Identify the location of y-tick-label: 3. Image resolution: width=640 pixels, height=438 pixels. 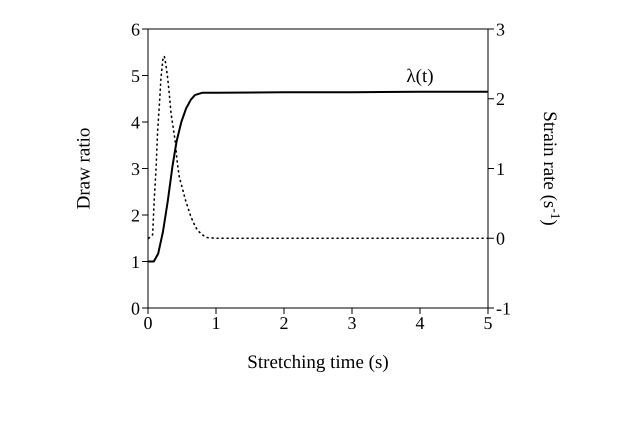
(135, 168).